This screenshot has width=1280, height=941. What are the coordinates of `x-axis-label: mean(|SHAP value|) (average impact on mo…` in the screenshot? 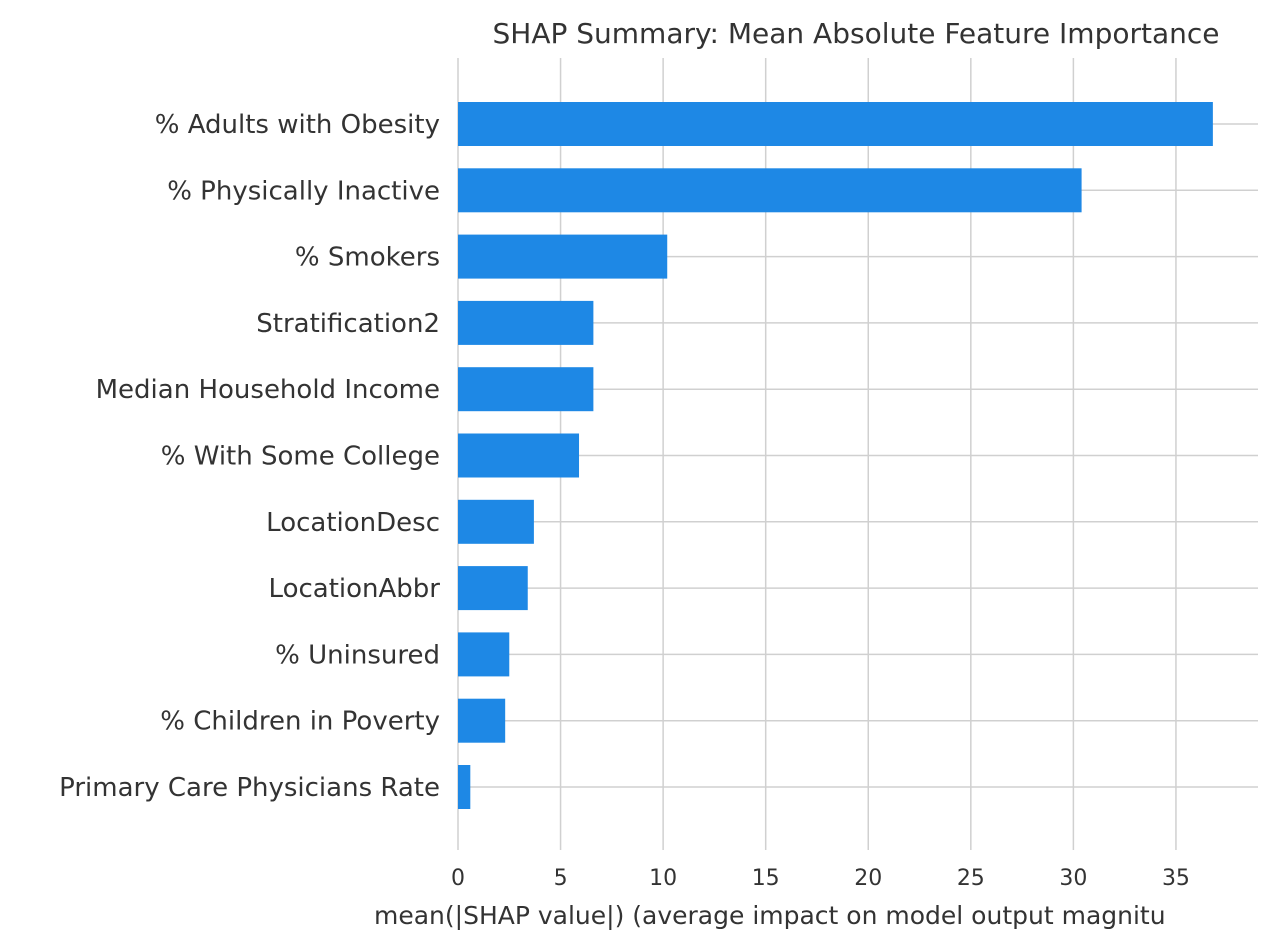 It's located at (770, 915).